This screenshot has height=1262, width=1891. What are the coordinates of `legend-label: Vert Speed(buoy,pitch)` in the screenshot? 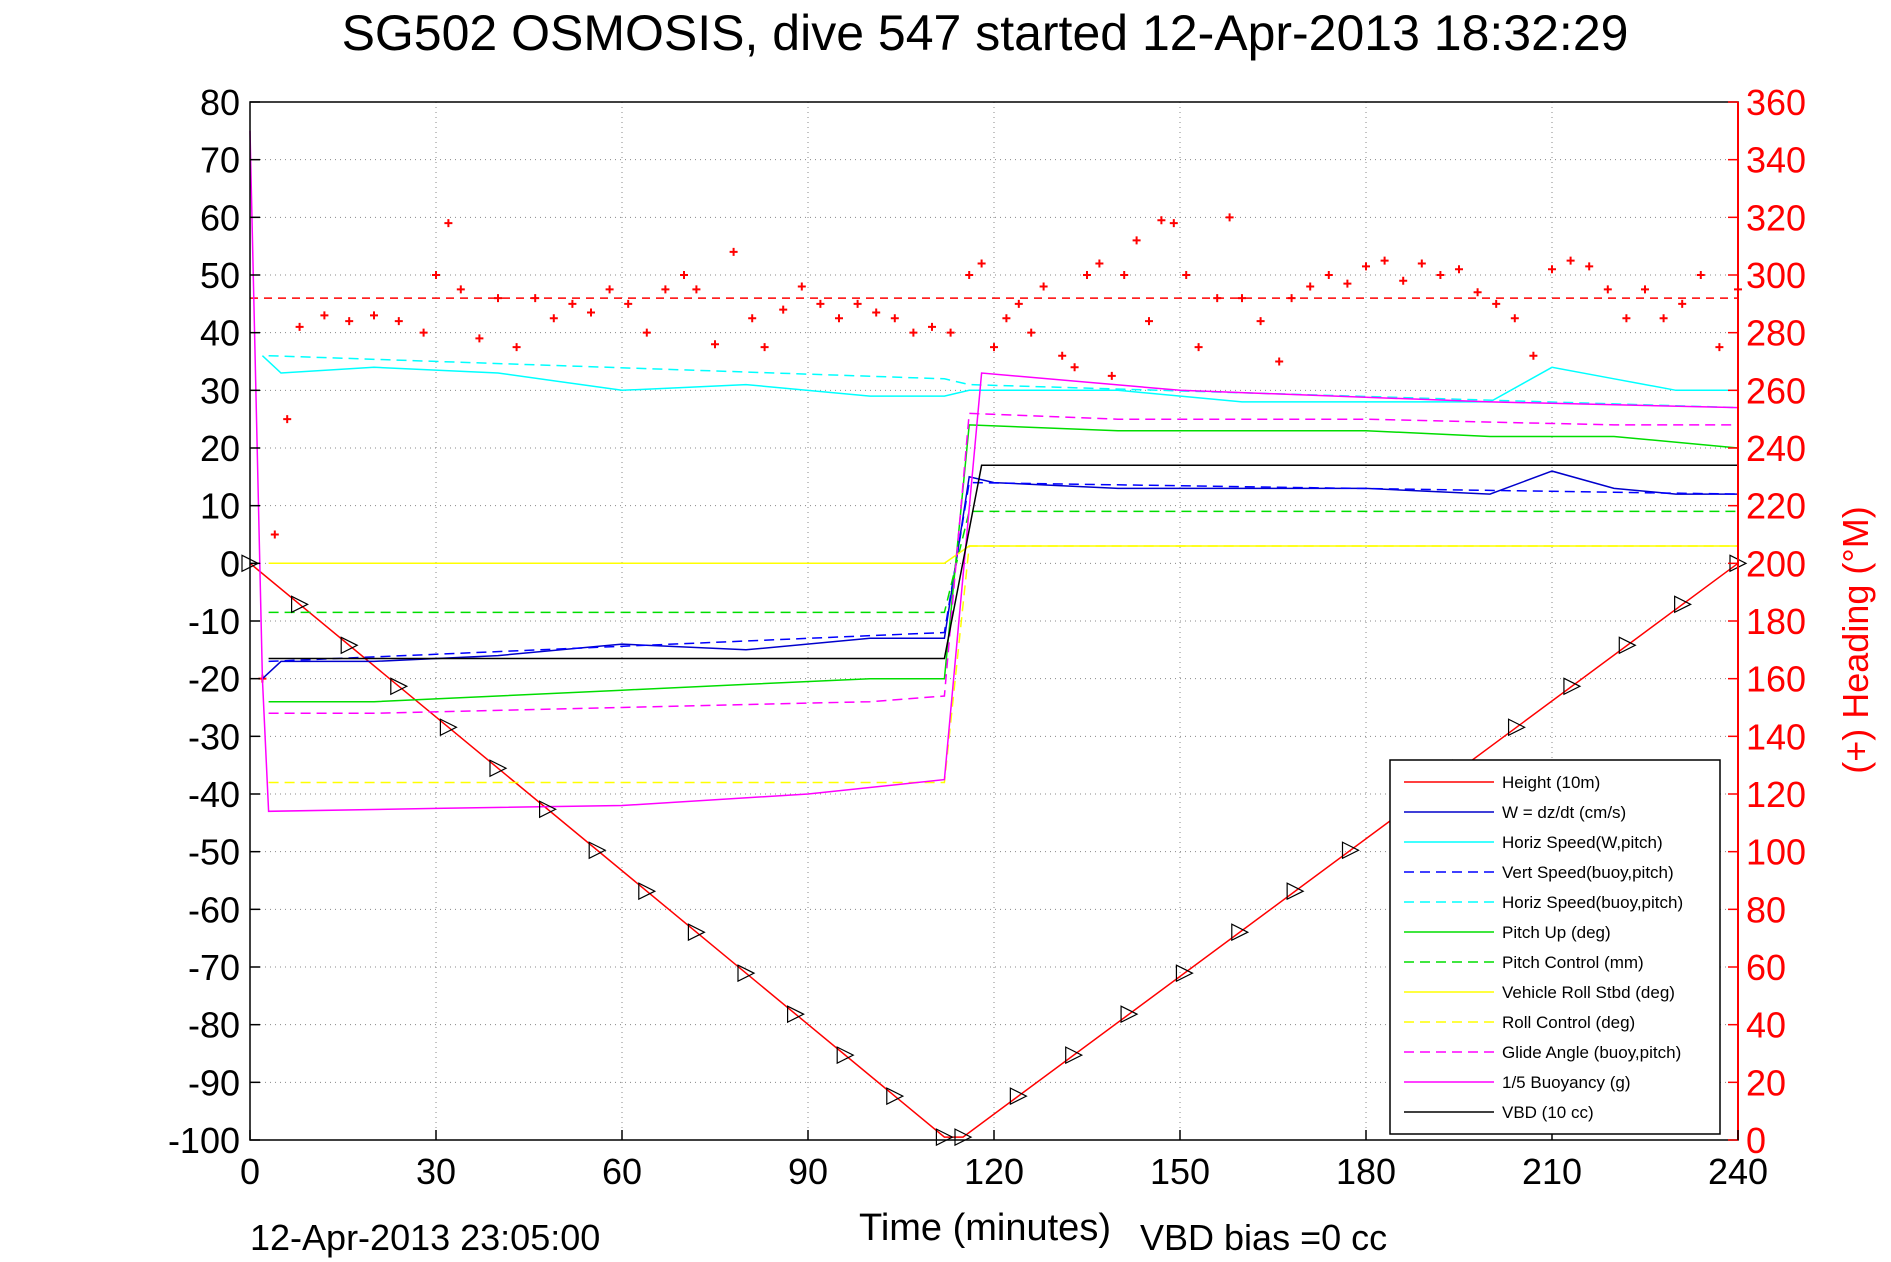 It's located at (1588, 872).